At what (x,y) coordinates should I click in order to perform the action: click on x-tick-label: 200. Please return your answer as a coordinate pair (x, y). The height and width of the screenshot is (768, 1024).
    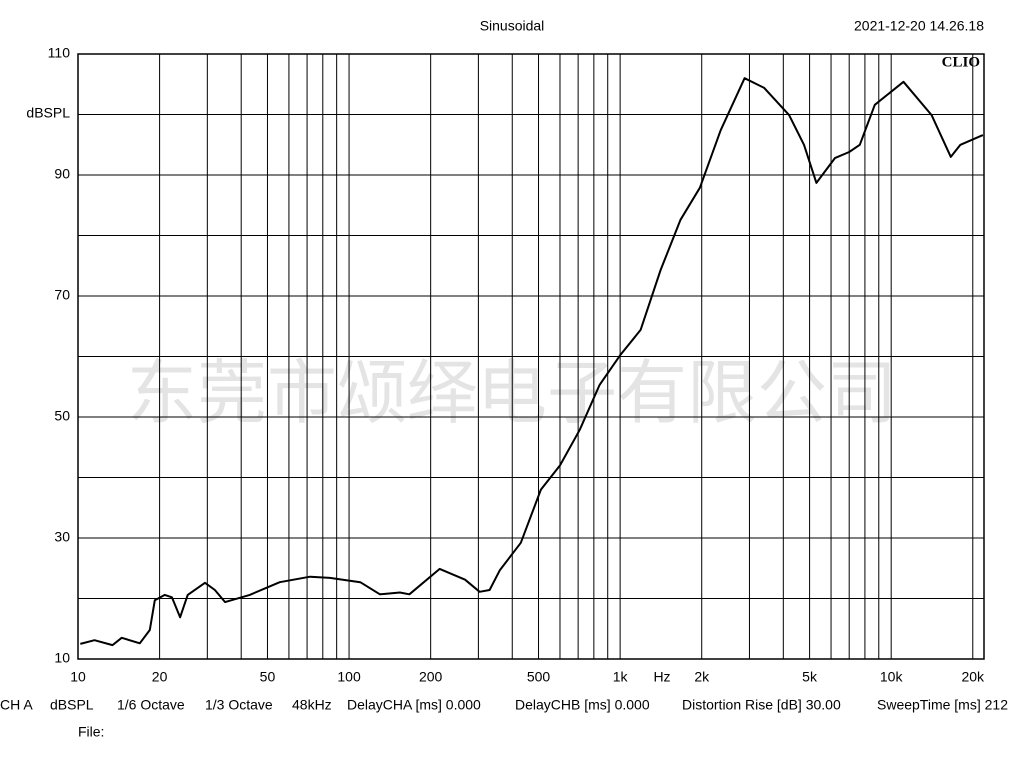
    Looking at the image, I should click on (431, 677).